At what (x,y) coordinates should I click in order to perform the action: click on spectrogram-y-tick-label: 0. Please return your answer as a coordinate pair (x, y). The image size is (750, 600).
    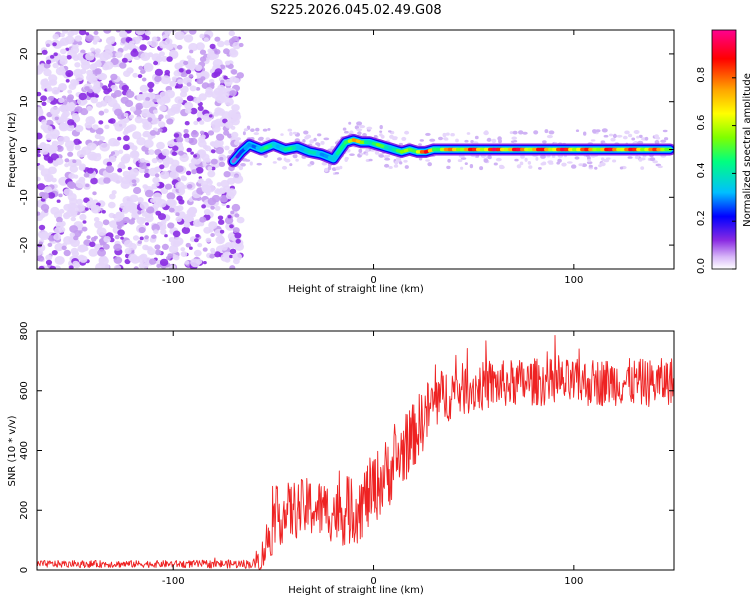
    Looking at the image, I should click on (24, 149).